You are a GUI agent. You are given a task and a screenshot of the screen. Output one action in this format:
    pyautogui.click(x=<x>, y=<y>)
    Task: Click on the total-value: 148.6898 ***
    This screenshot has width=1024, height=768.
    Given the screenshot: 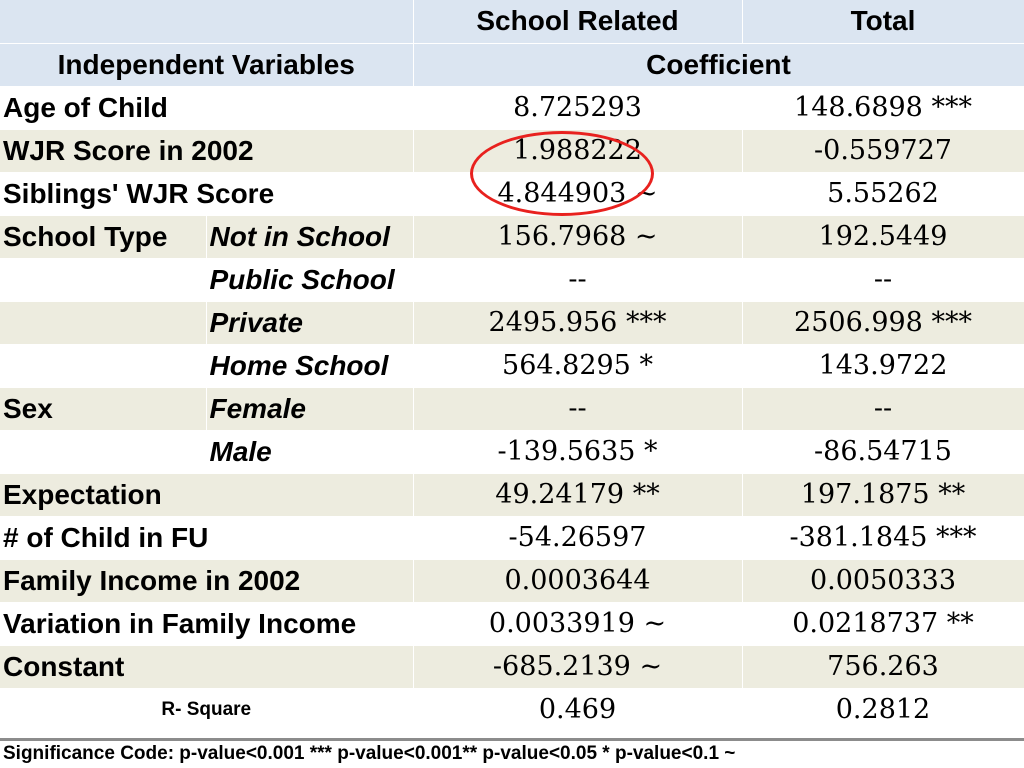 What is the action you would take?
    pyautogui.click(x=882, y=108)
    